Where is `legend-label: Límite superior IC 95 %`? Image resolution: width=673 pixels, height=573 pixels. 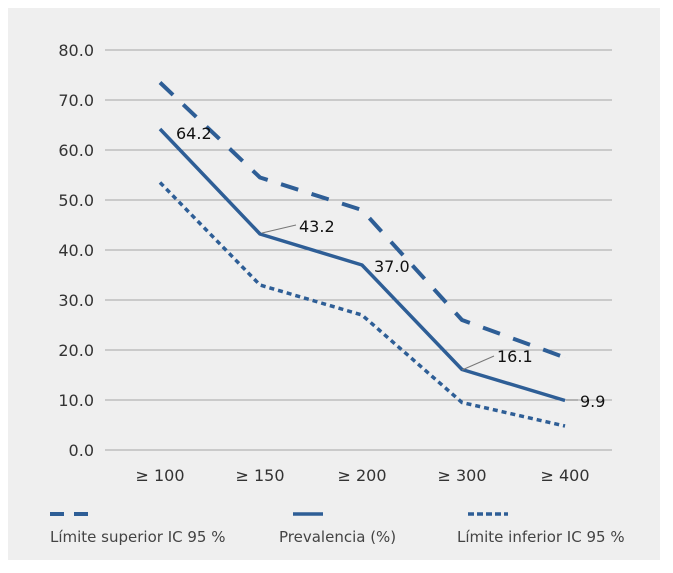 legend-label: Límite superior IC 95 % is located at coordinates (137, 537).